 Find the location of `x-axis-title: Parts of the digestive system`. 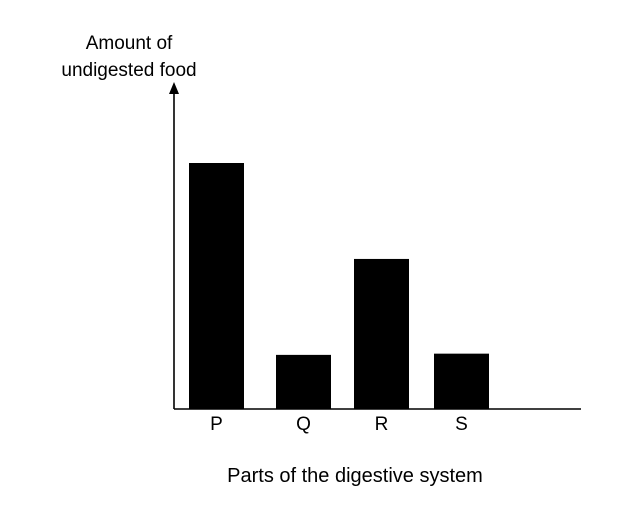

x-axis-title: Parts of the digestive system is located at coordinates (355, 476).